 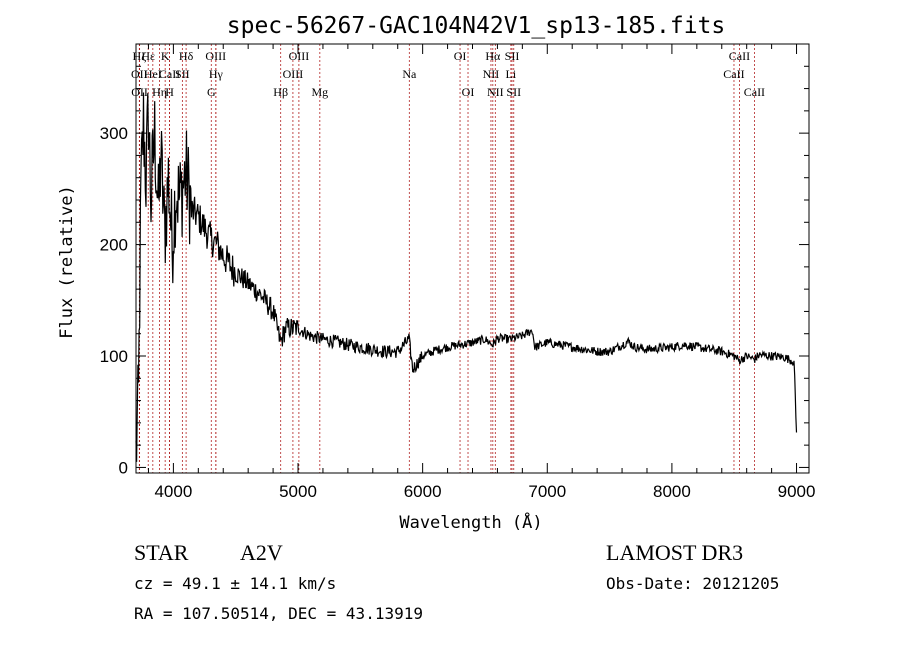 What do you see at coordinates (476, 26) in the screenshot?
I see `chart-title: spec-56267-GAC104N42V1_sp13-185.fits` at bounding box center [476, 26].